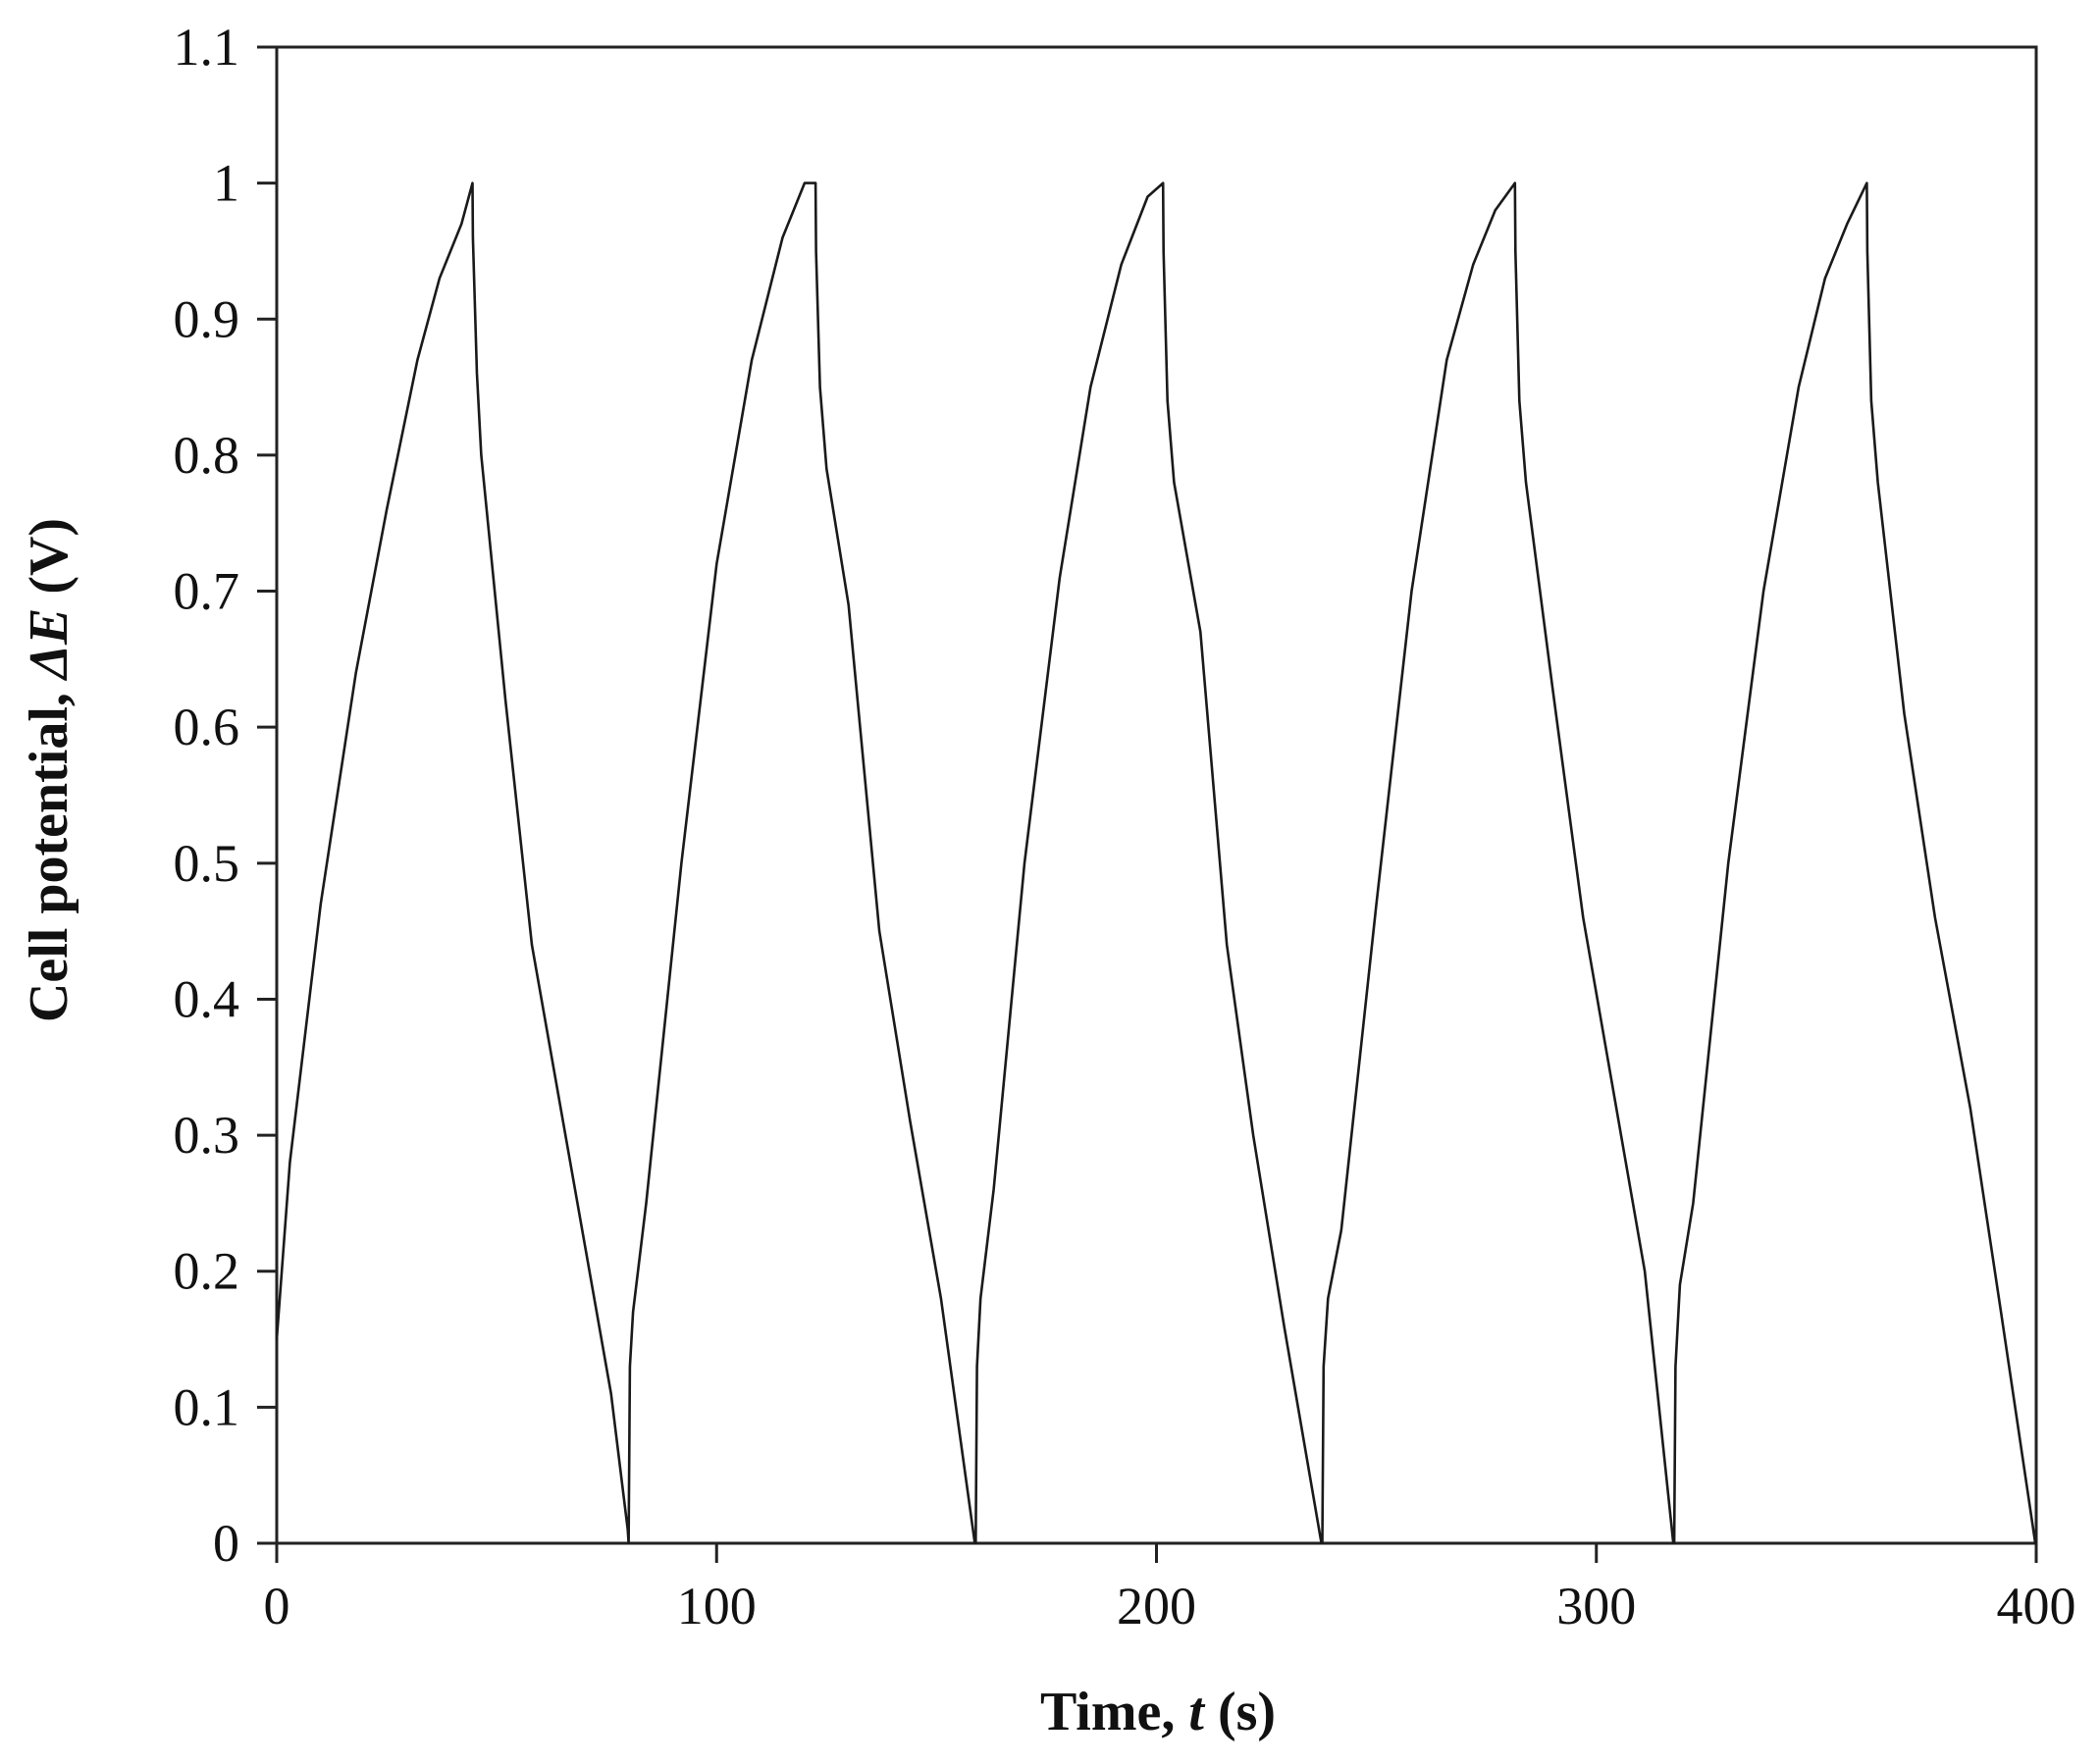 This screenshot has height=1764, width=2100. Describe the element at coordinates (207, 863) in the screenshot. I see `y-tick-label: 0.5` at that location.